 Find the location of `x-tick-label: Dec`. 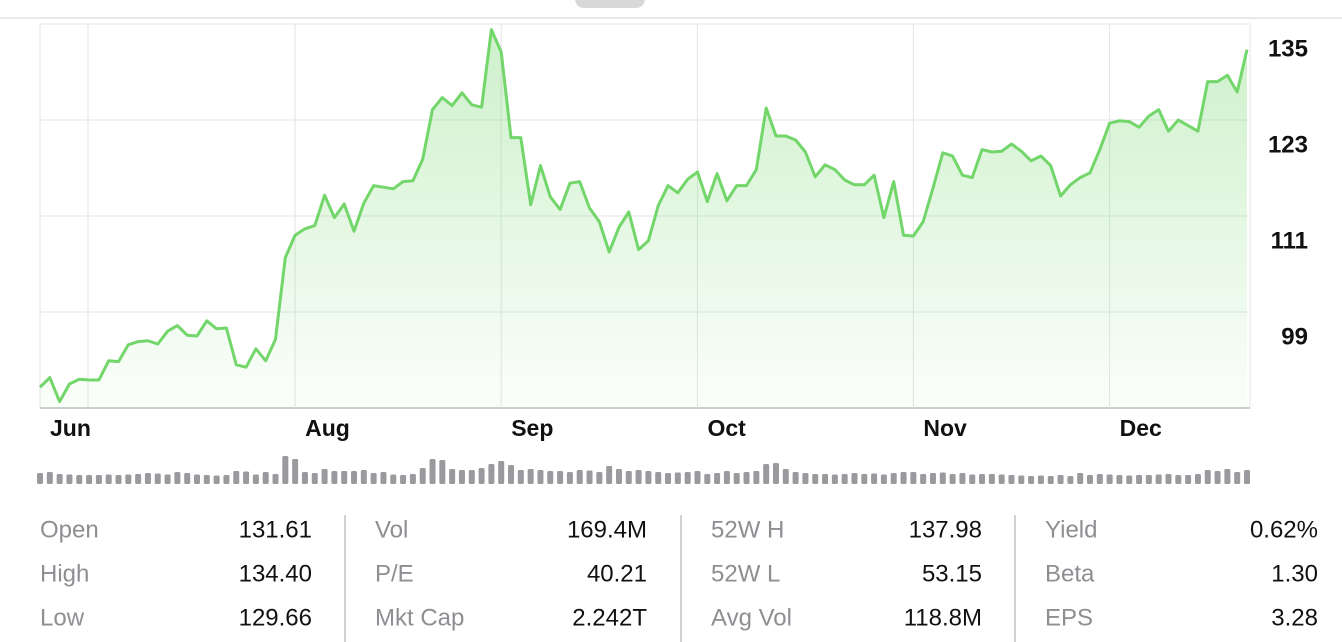

x-tick-label: Dec is located at coordinates (1141, 428).